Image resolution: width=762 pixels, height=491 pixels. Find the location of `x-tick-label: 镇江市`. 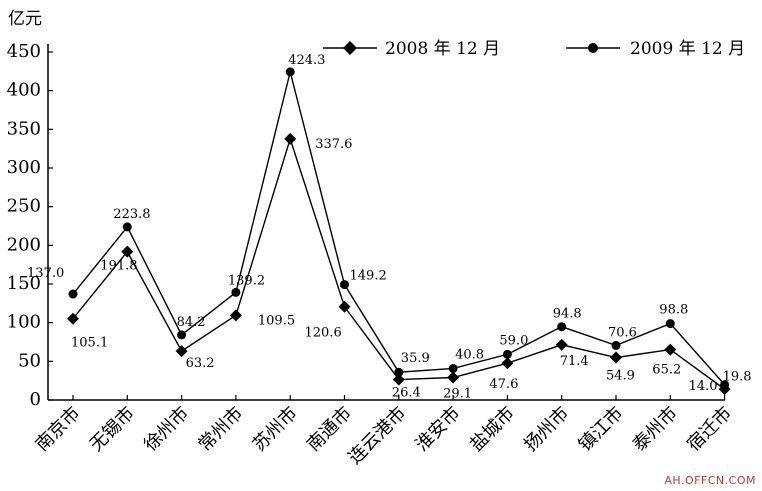

x-tick-label: 镇江市 is located at coordinates (601, 429).